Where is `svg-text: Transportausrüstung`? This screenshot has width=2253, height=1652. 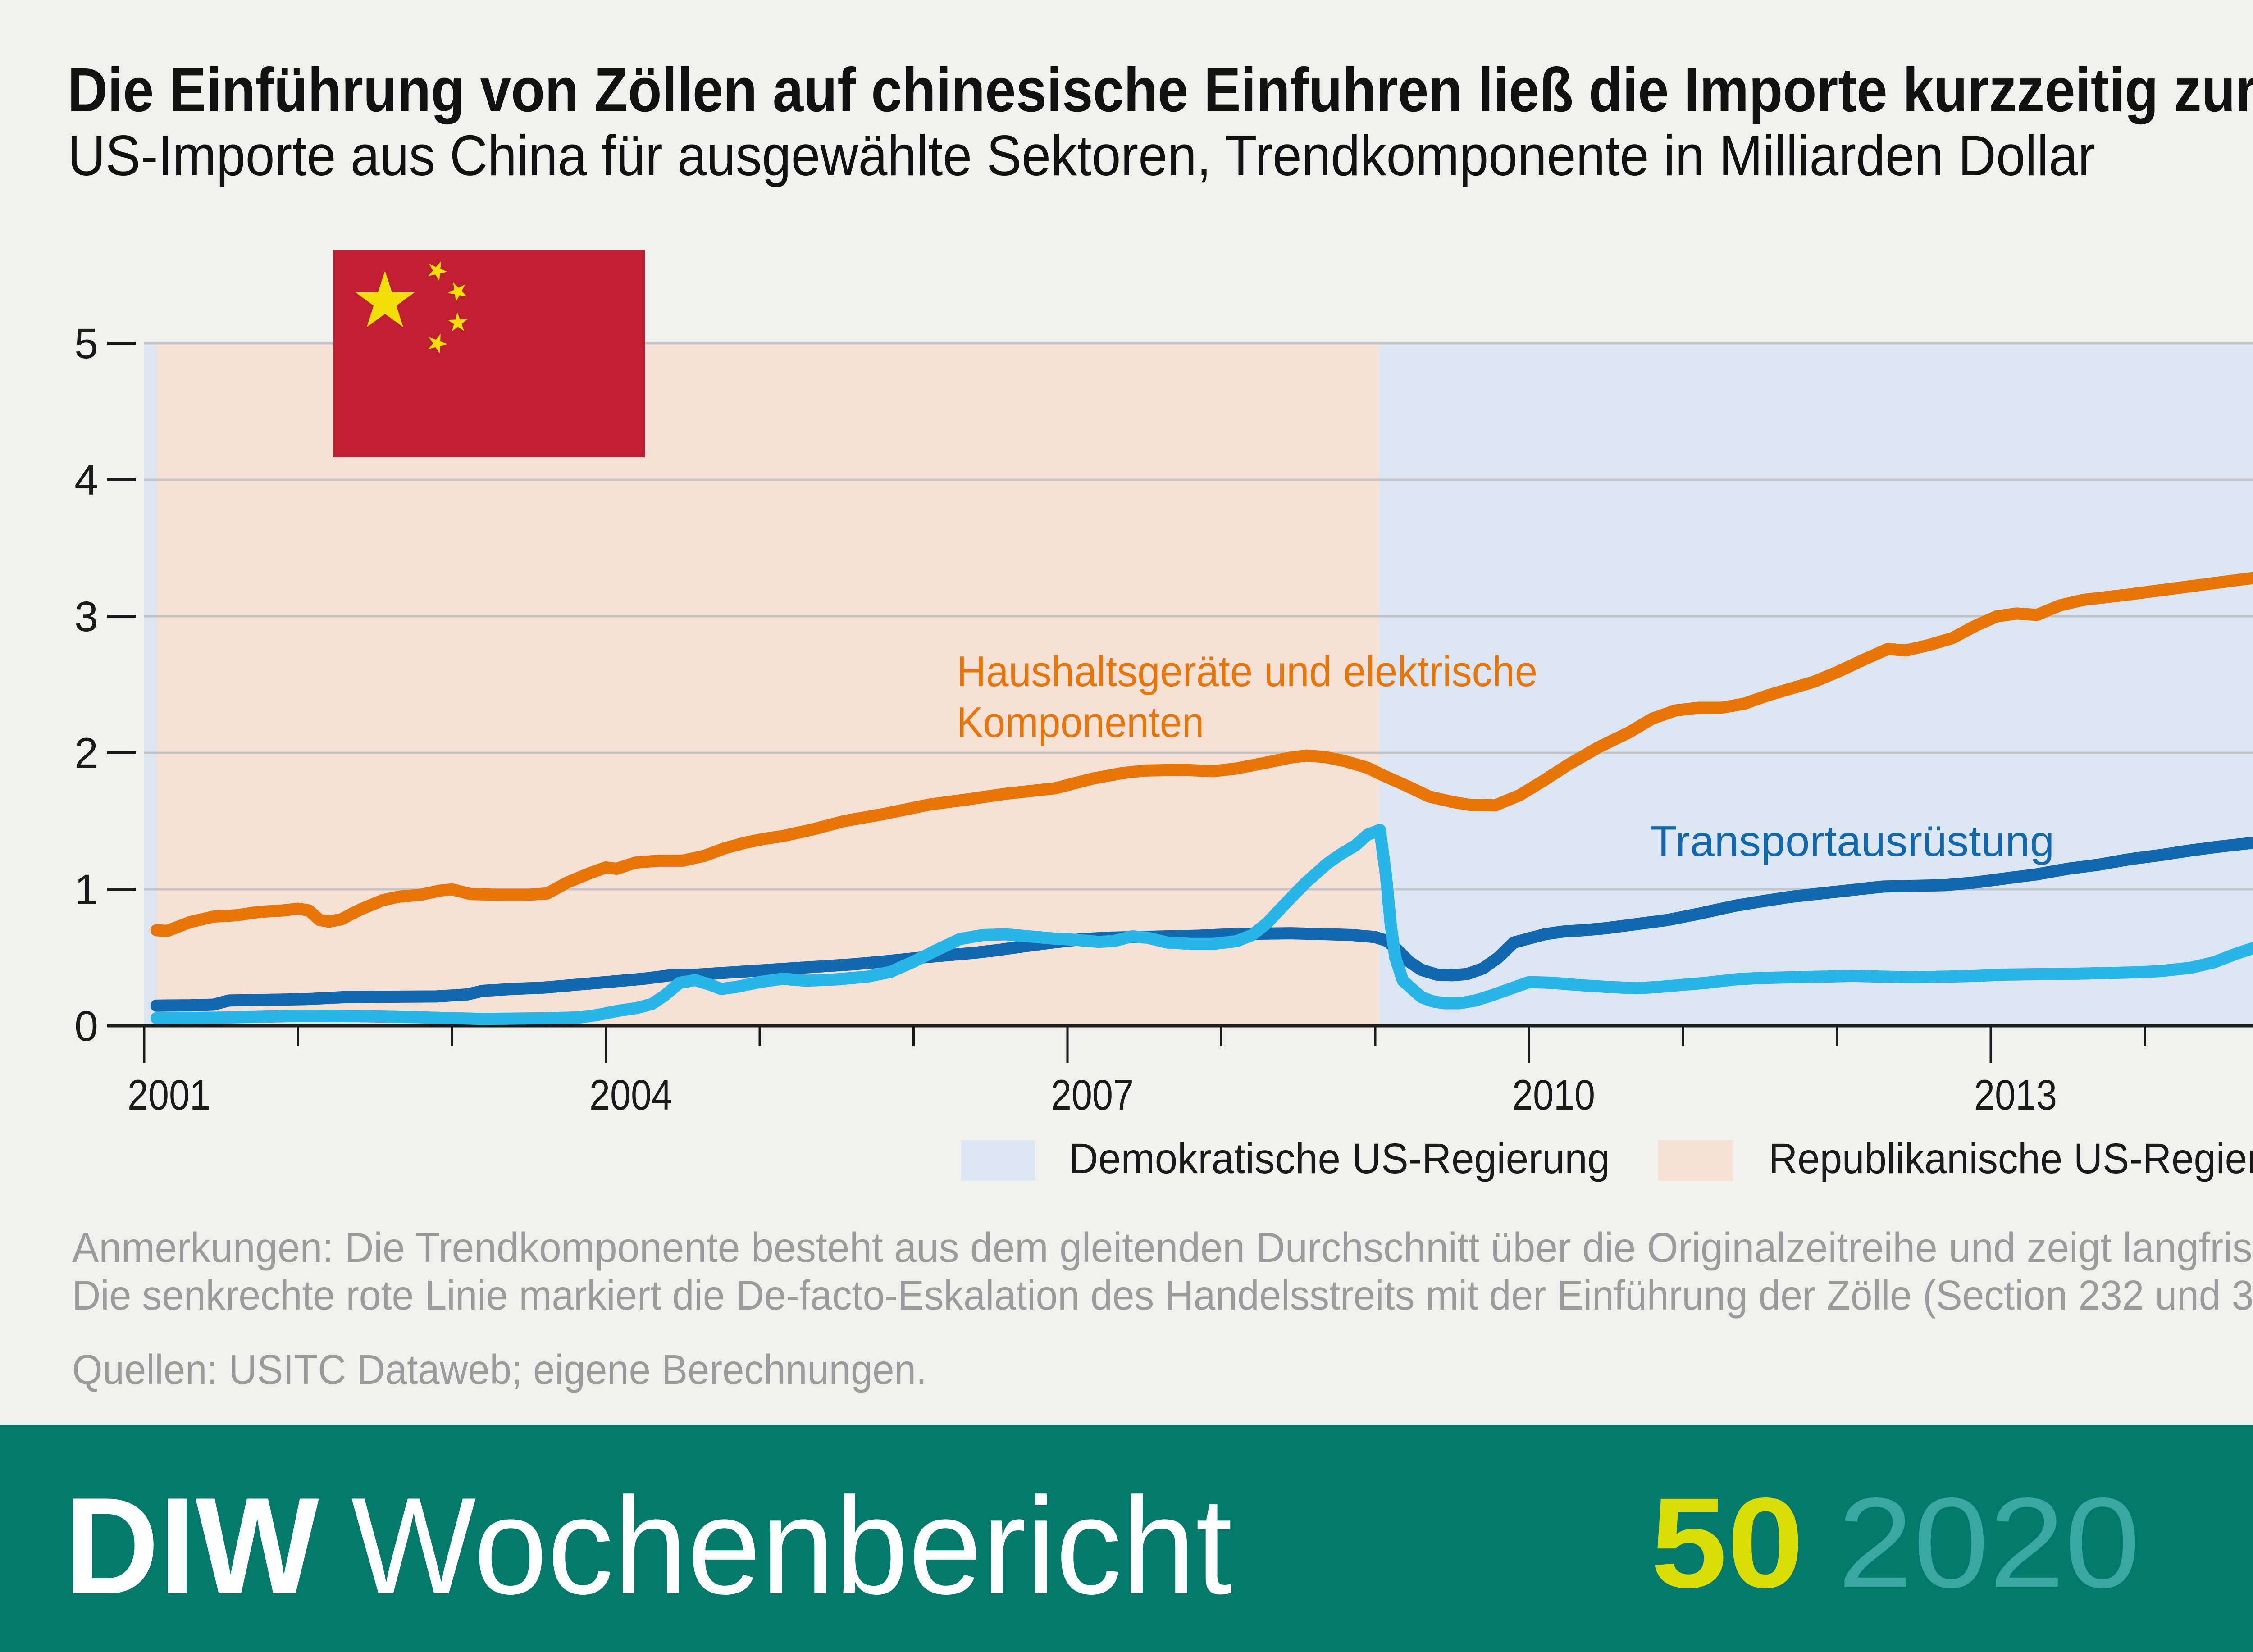
svg-text: Transportausrüstung is located at coordinates (1852, 841).